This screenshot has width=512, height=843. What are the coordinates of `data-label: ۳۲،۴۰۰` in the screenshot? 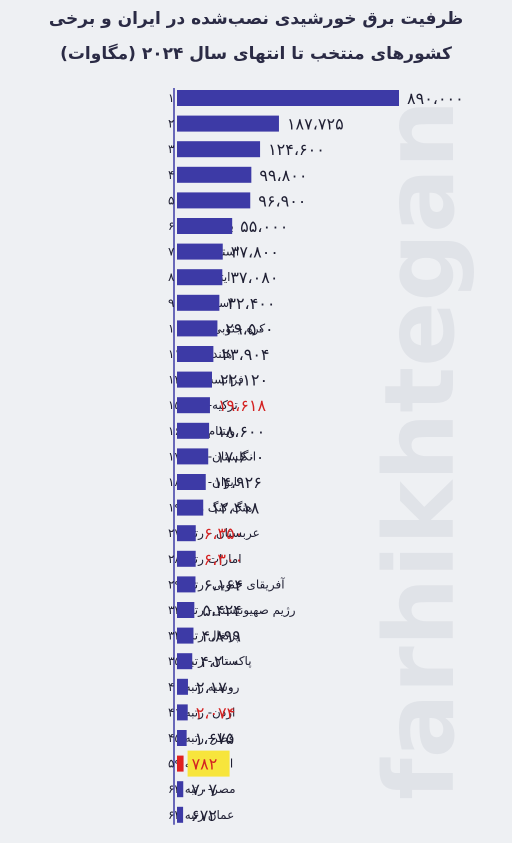 It's located at (251, 303).